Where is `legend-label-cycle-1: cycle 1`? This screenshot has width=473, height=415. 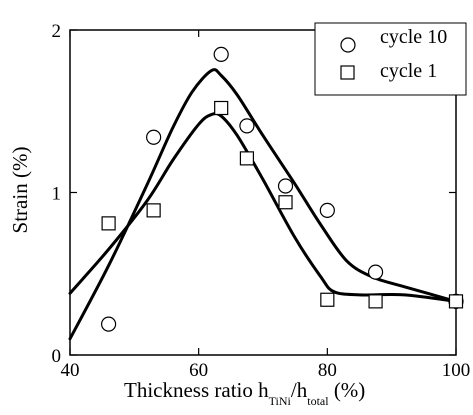
legend-label-cycle-1: cycle 1 is located at coordinates (408, 71).